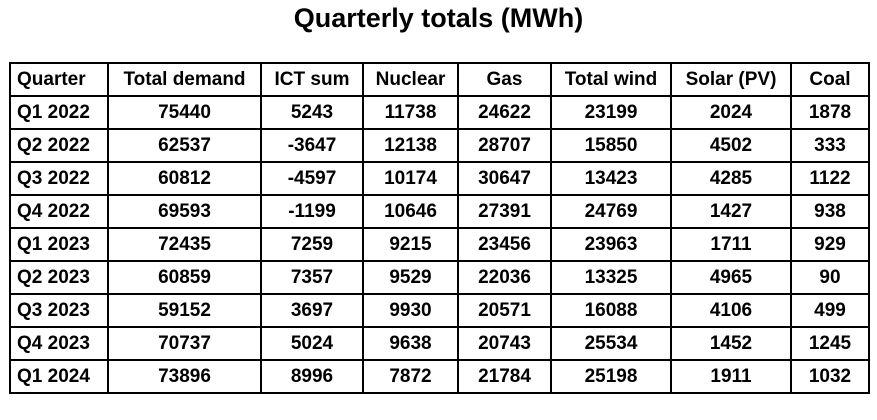 This screenshot has width=877, height=420. What do you see at coordinates (611, 310) in the screenshot?
I see `table-cell: 16088` at bounding box center [611, 310].